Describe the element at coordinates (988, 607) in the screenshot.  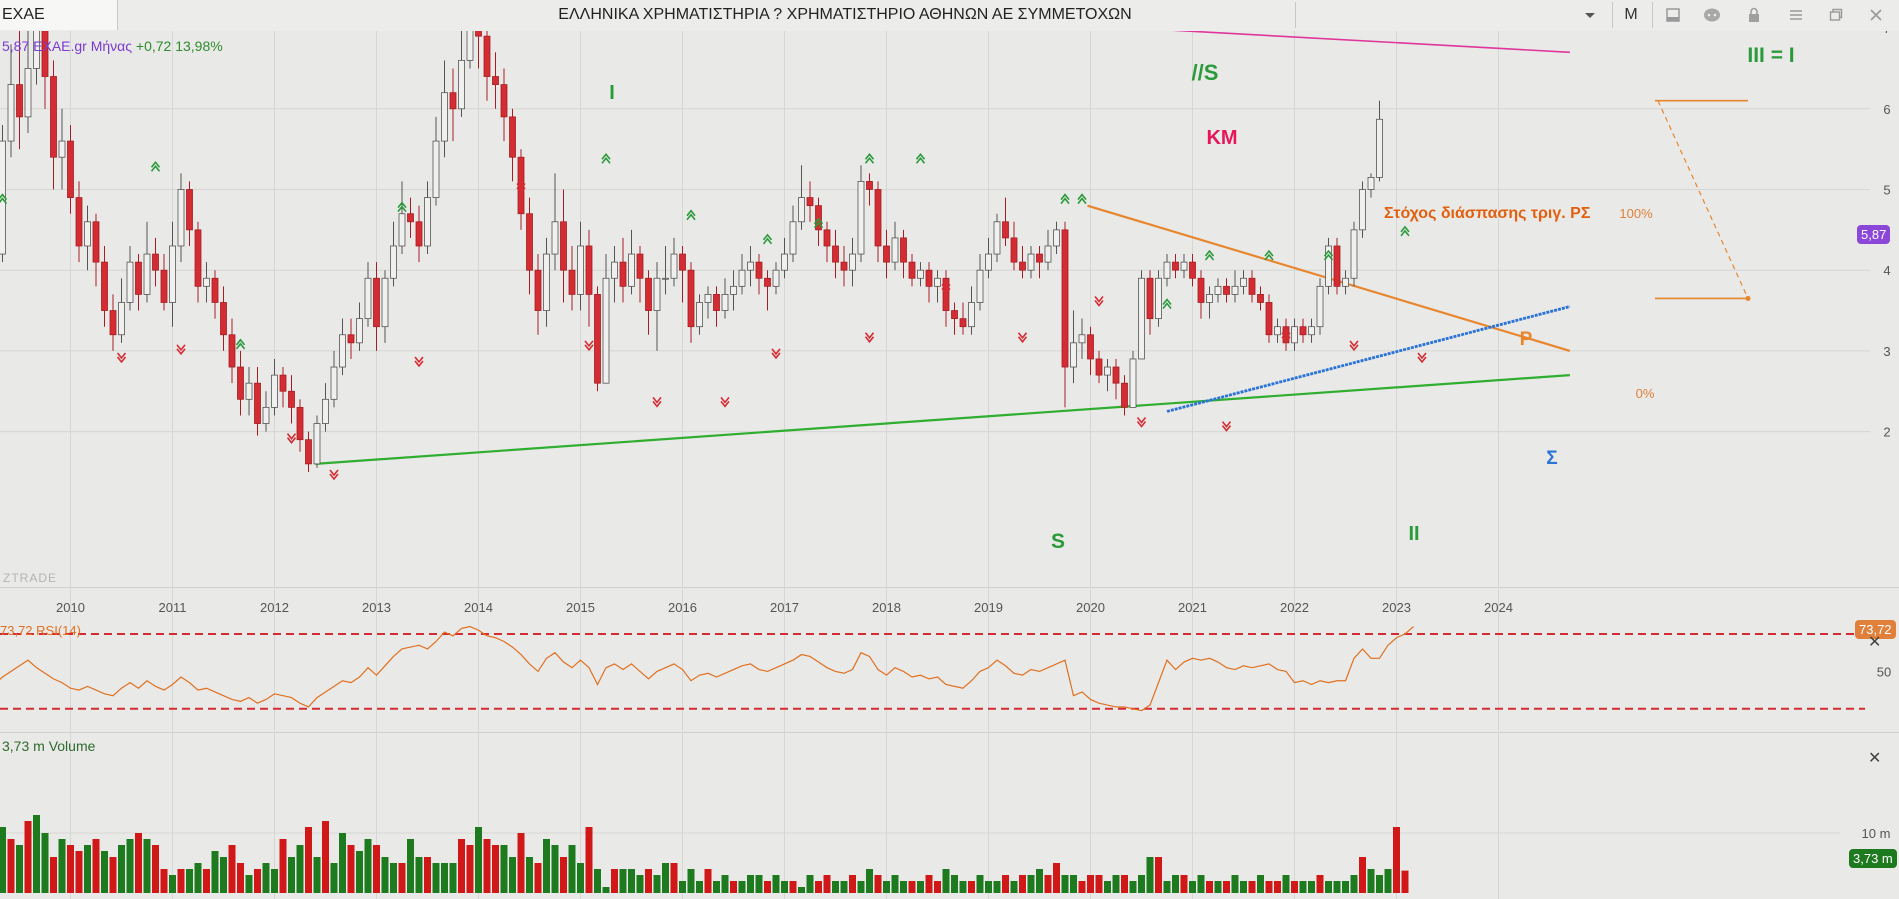
I see `x-tick-label: 2019` at that location.